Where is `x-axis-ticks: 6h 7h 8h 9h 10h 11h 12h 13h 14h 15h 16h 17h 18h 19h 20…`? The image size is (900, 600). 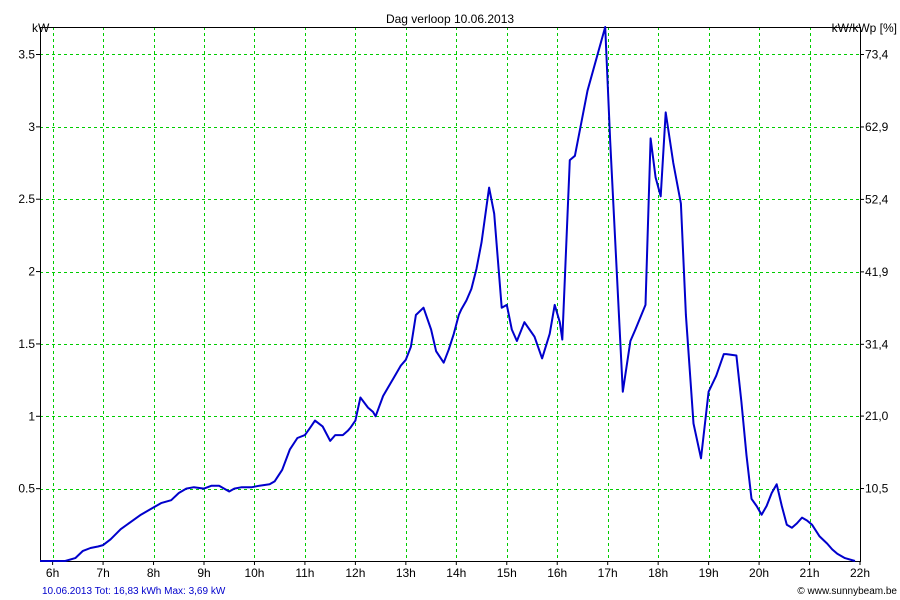
x-axis-ticks: 6h 7h 8h 9h 10h 11h 12h 13h 14h 15h 16h 17h 18h 19h 20… is located at coordinates (458, 570).